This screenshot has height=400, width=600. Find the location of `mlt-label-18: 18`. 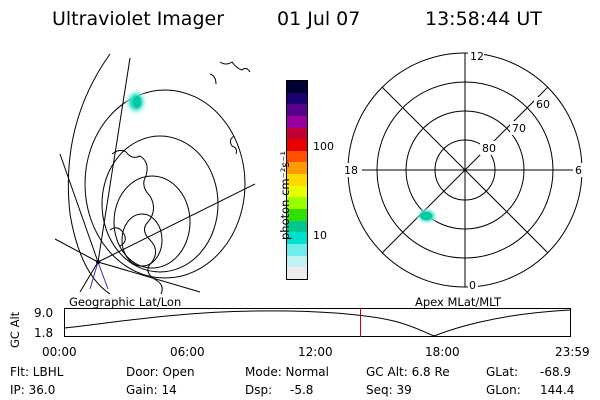

mlt-label-18: 18 is located at coordinates (351, 170).